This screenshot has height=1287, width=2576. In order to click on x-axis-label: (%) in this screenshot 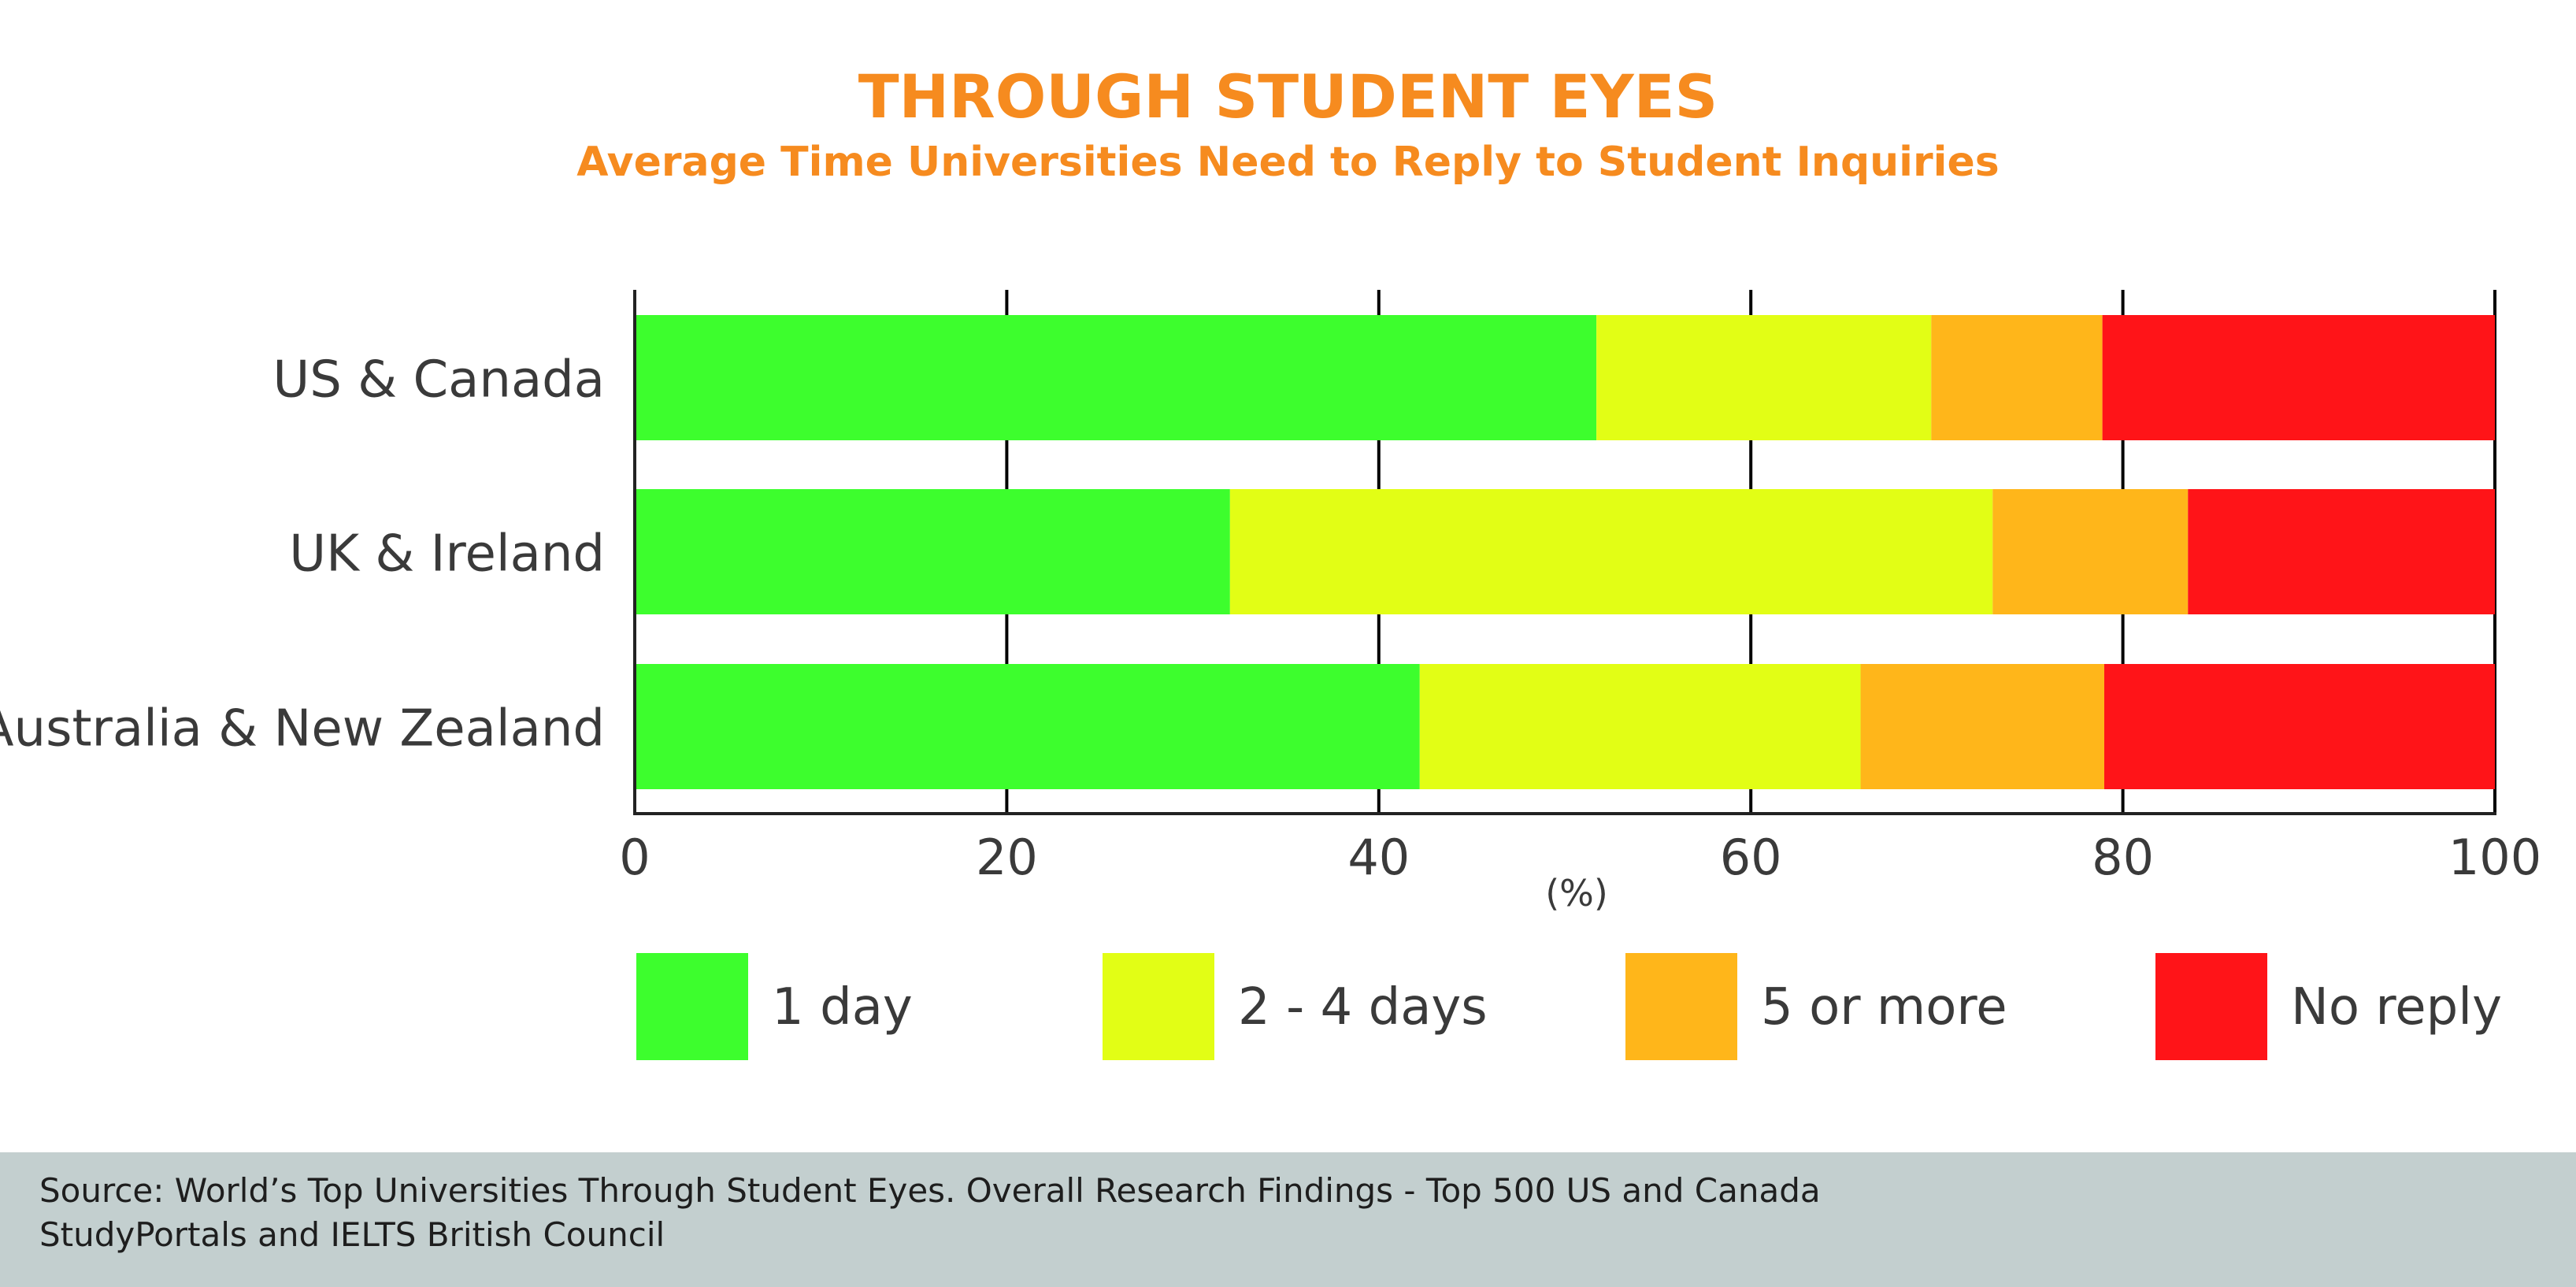, I will do `click(1576, 893)`.